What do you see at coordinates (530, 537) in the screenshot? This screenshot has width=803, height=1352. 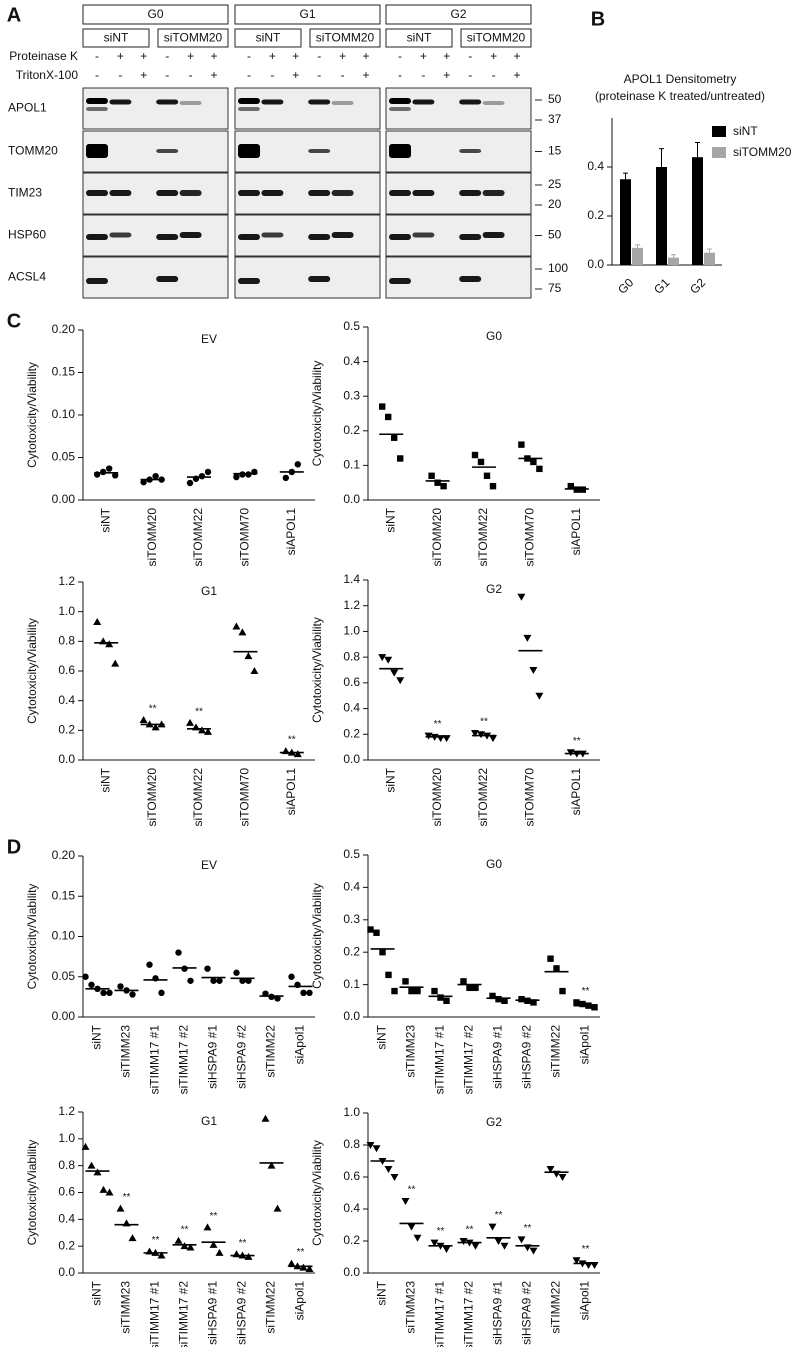 I see `x-tick-label: siTOMM70` at bounding box center [530, 537].